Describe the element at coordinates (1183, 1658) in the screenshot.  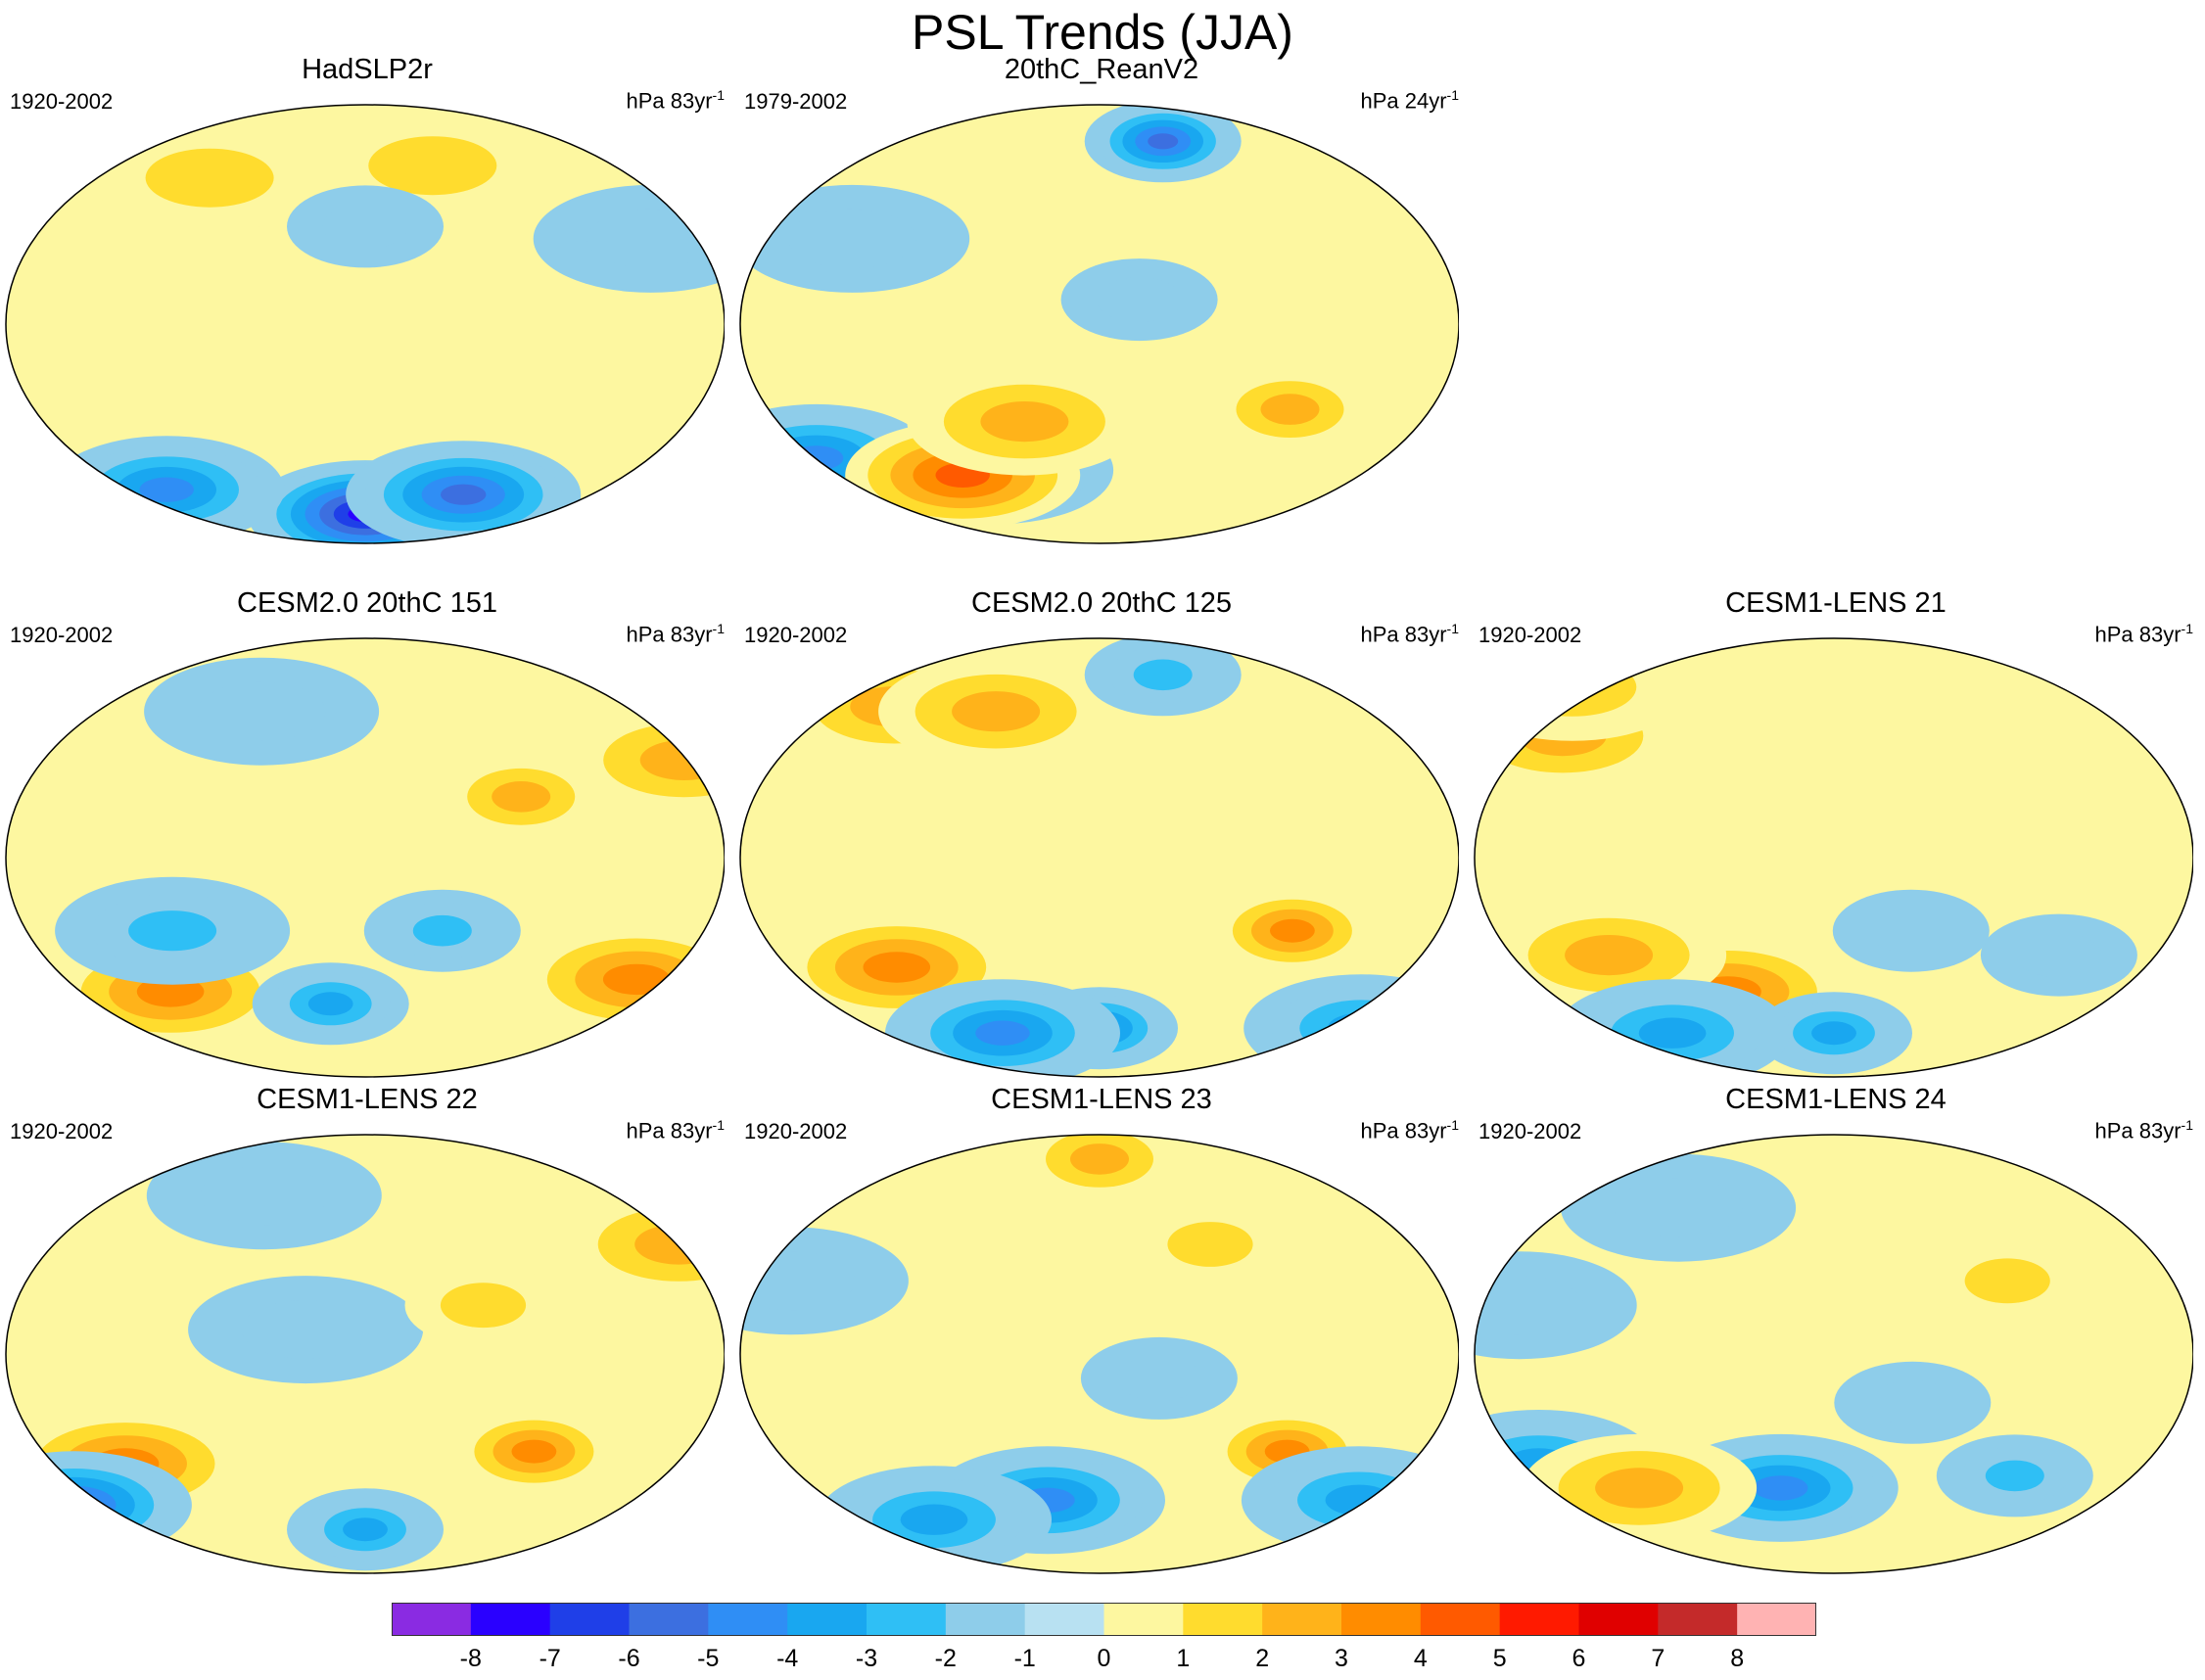
I see `colorbar-tick-label: 1` at that location.